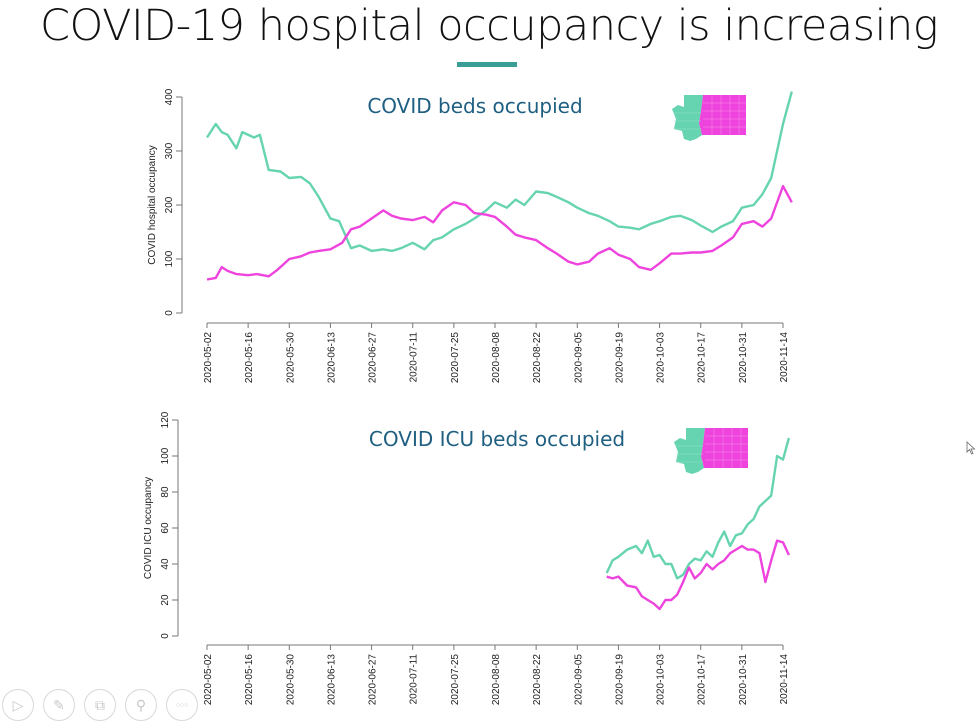 This screenshot has height=721, width=978. I want to click on play-icon: ▷, so click(18, 705).